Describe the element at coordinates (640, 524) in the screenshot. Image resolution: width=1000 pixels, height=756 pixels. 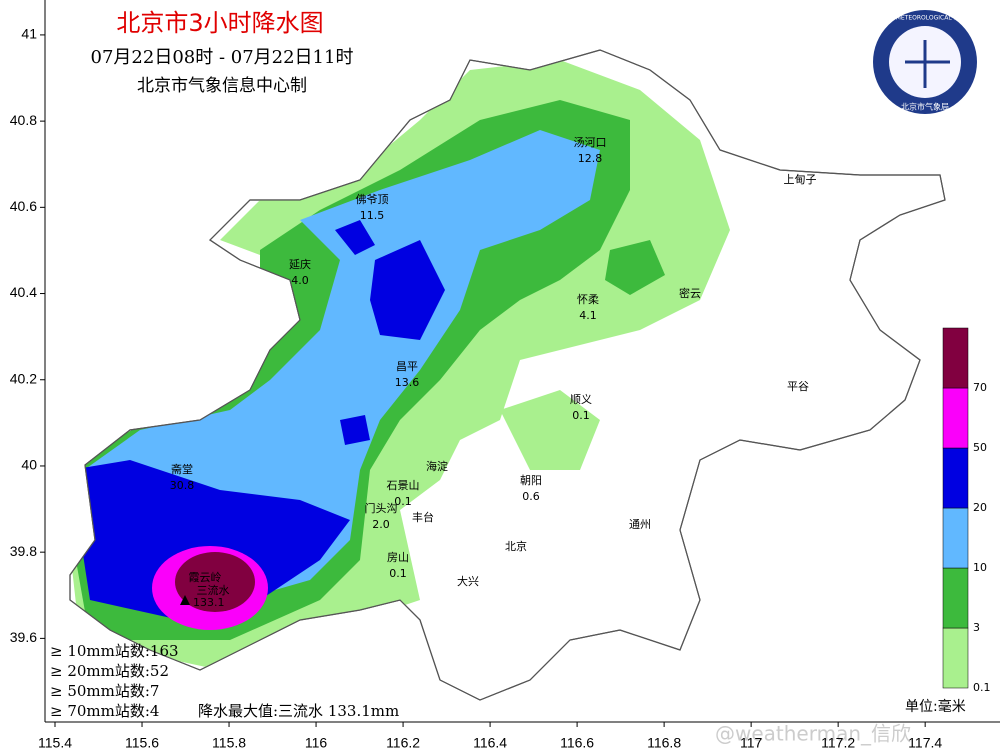
I see `district-label: 通州` at that location.